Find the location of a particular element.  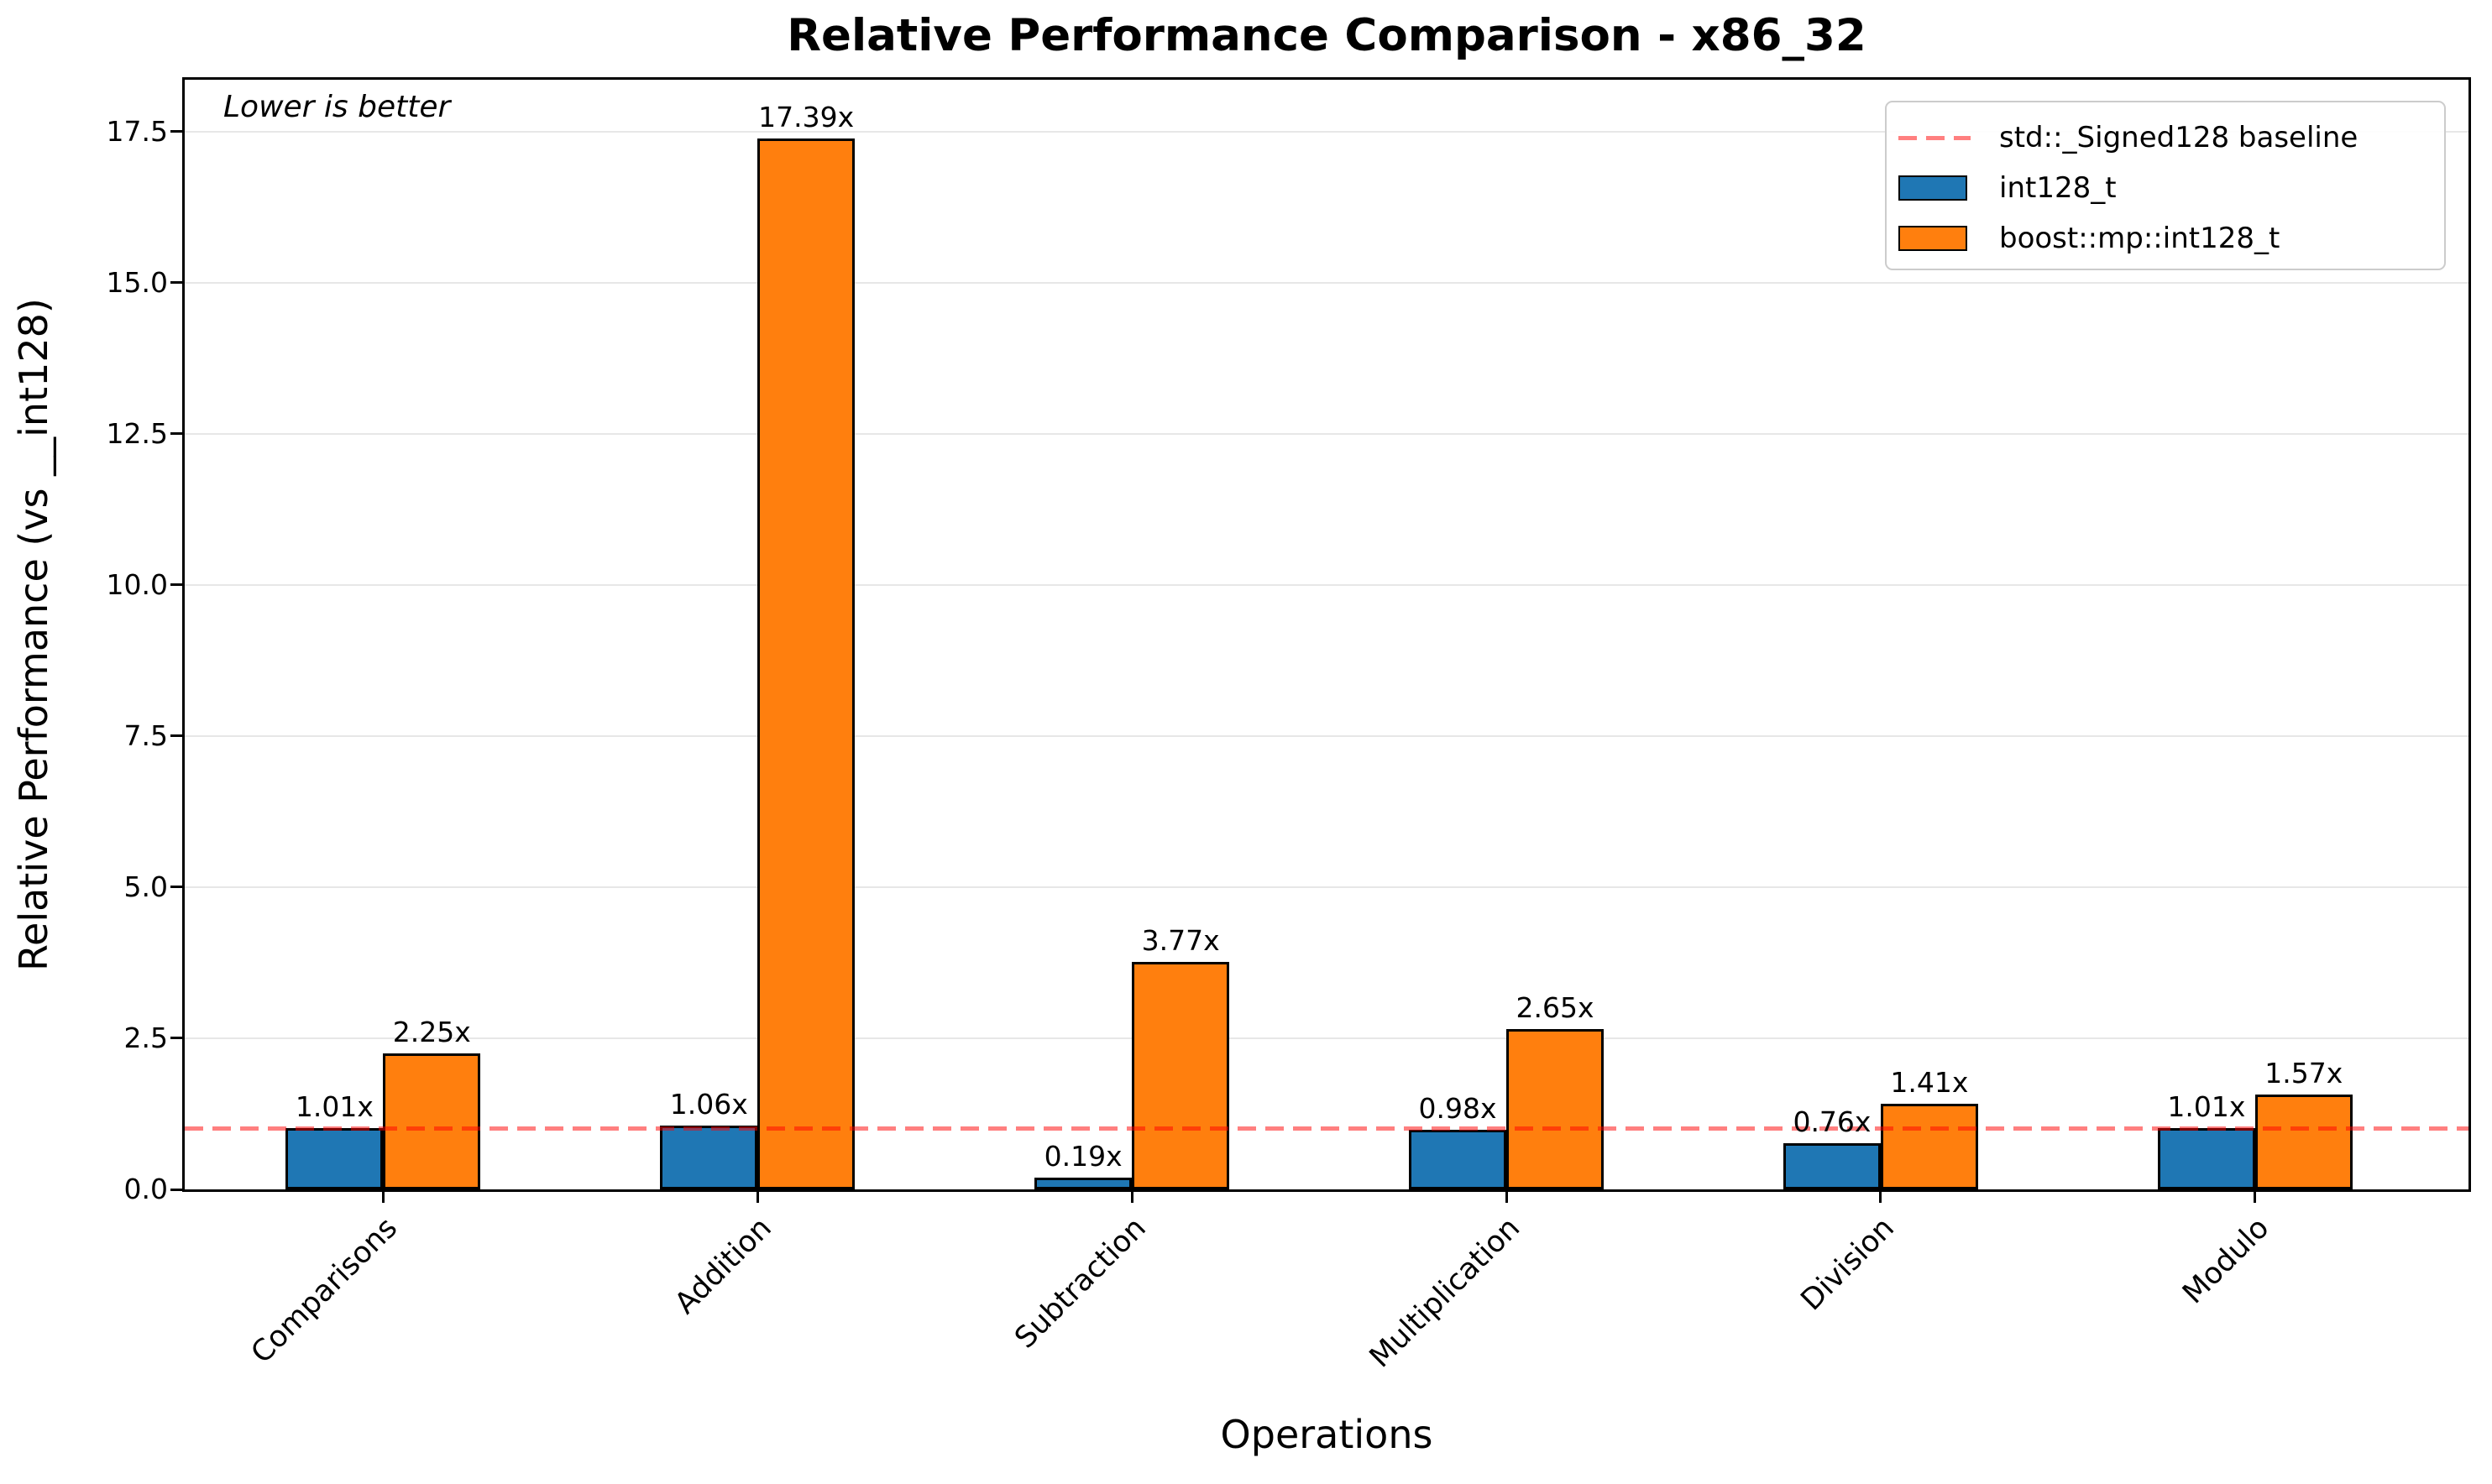

y-tick-label: 15.0 is located at coordinates (137, 282).